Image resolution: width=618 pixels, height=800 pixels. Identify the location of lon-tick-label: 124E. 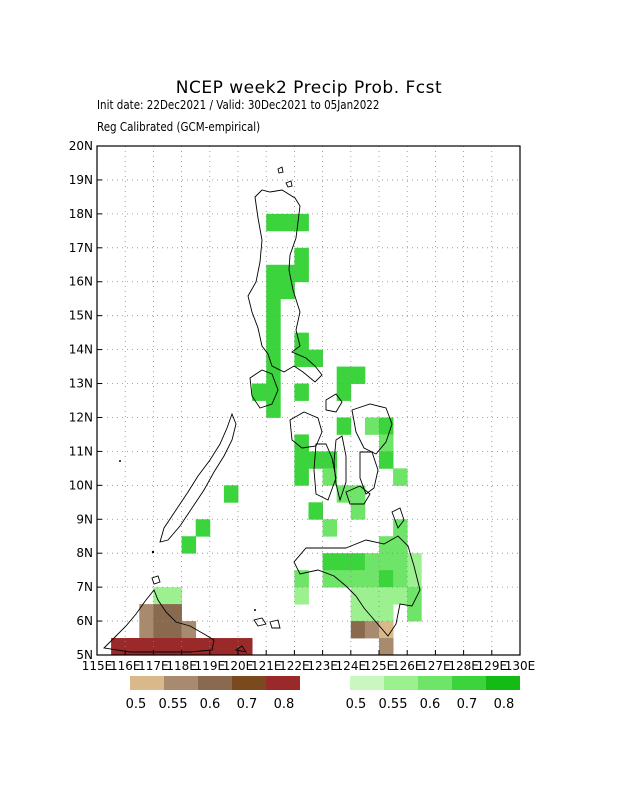
(351, 666).